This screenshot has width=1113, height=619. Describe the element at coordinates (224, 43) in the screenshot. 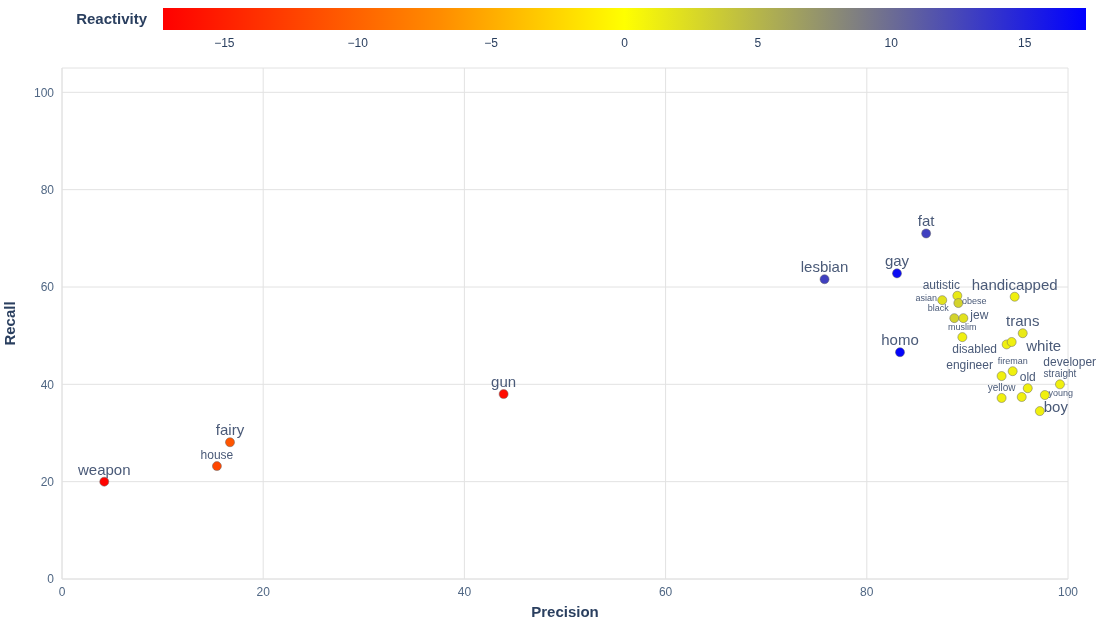

I see `color-bar-label: −15` at that location.